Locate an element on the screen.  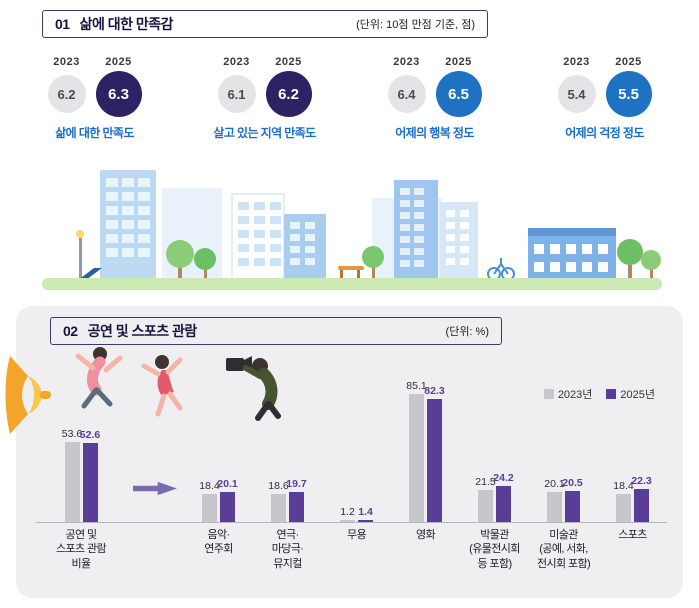
bar-value: 82.3 is located at coordinates (434, 391).